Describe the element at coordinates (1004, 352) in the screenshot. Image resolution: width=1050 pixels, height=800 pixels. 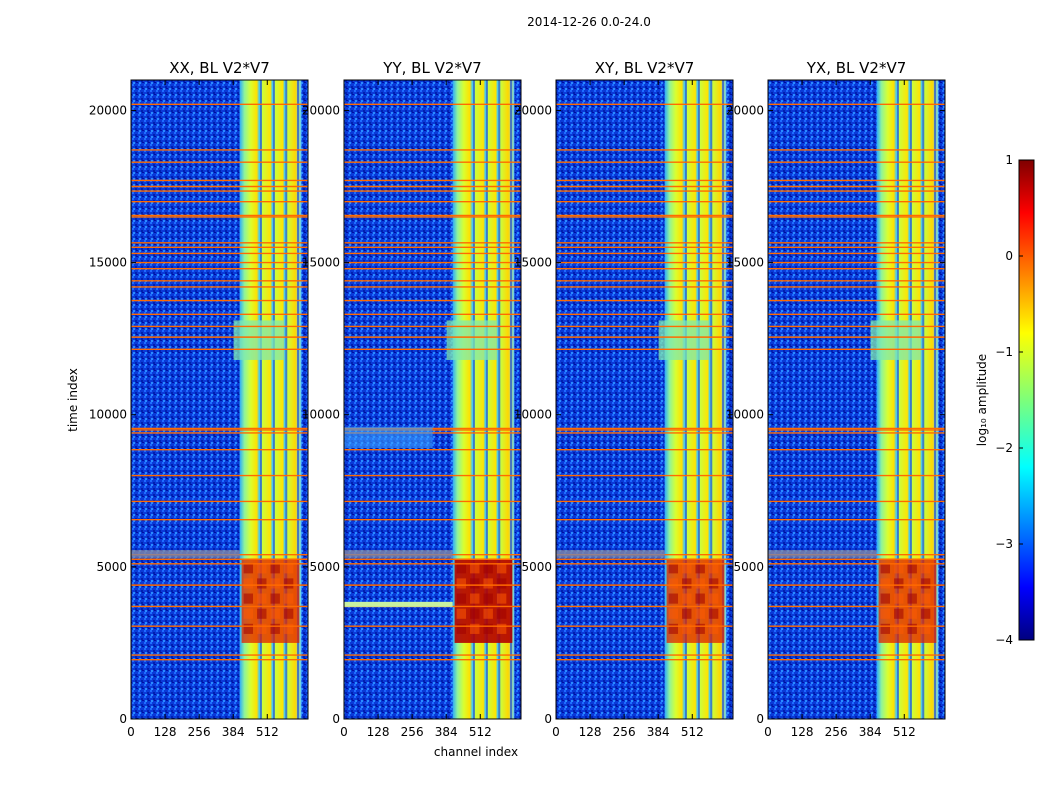
I see `colorbar-tick-label: −1` at that location.